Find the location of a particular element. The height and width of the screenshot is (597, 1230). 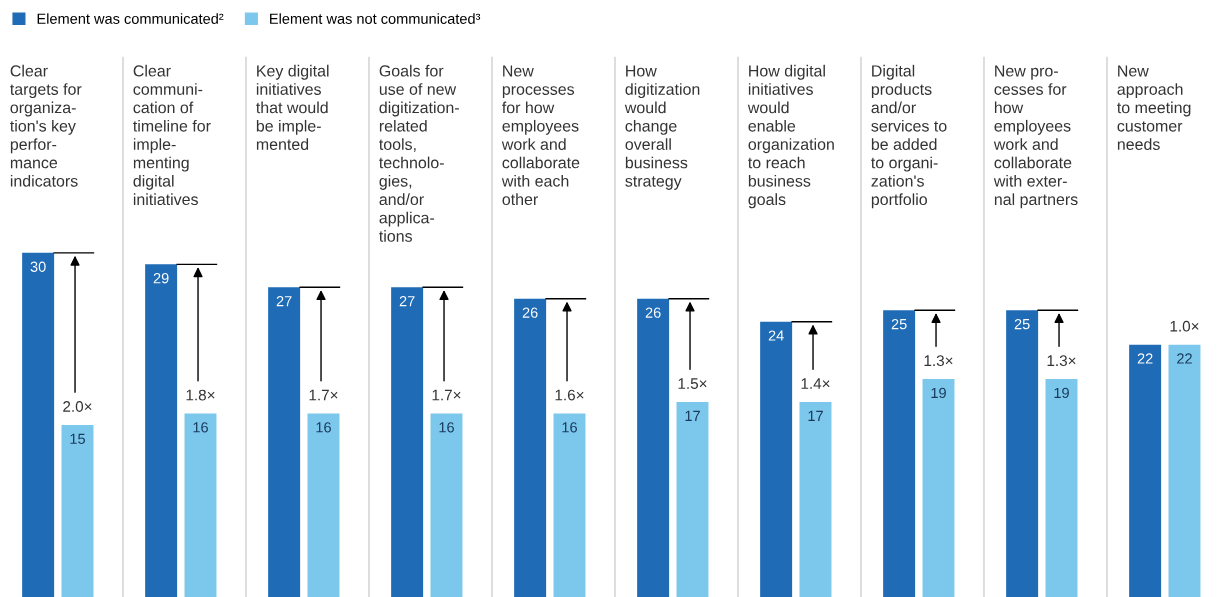

x-tick-label: New processes for how employees work and collaborate with each other is located at coordinates (540, 135).